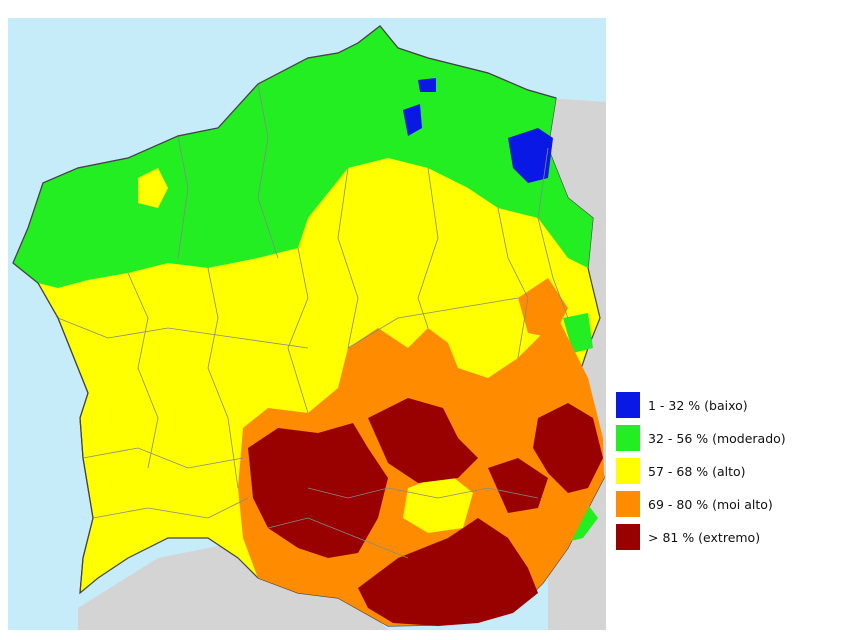 This screenshot has height=640, width=854. Describe the element at coordinates (568, 448) in the screenshot. I see `region-extremo-east` at that location.